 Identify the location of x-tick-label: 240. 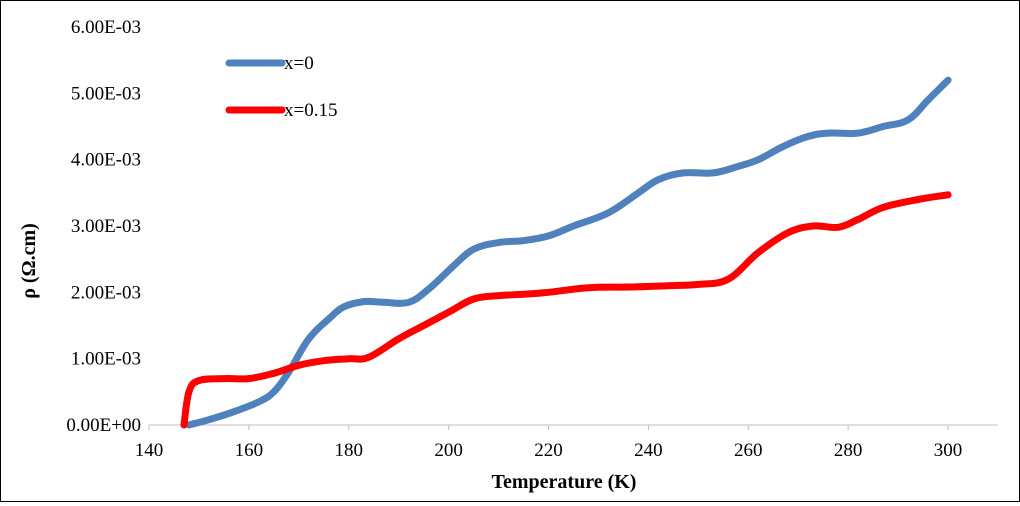
(648, 450).